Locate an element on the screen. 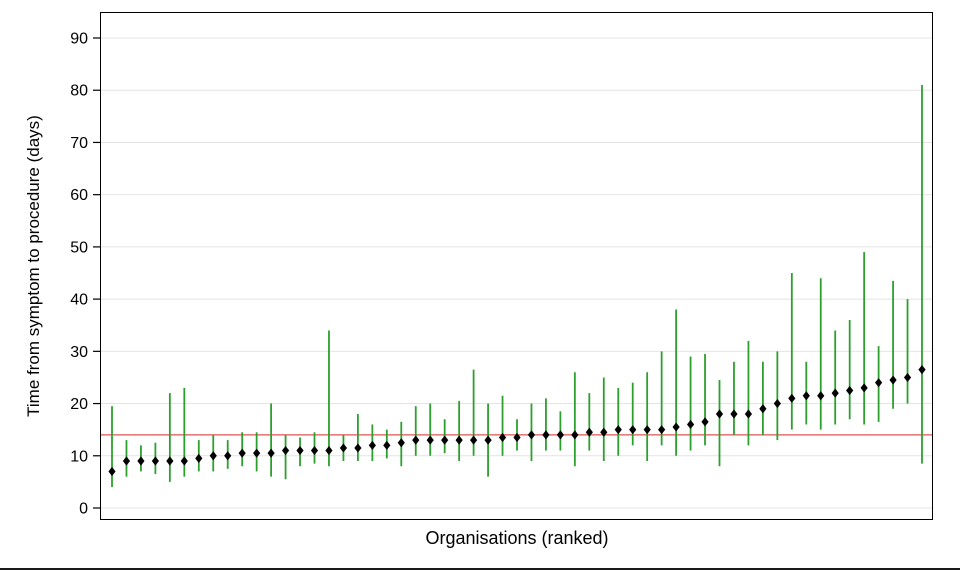  y-tick-label: 70 is located at coordinates (79, 143).